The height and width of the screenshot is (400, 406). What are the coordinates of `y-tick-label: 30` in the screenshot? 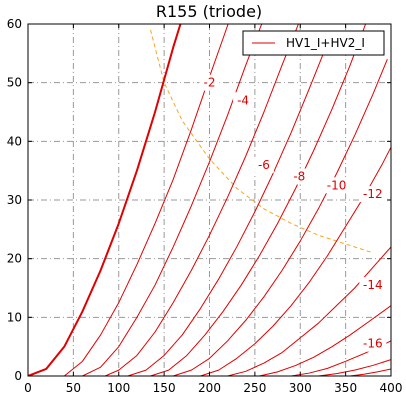 It's located at (14, 200).